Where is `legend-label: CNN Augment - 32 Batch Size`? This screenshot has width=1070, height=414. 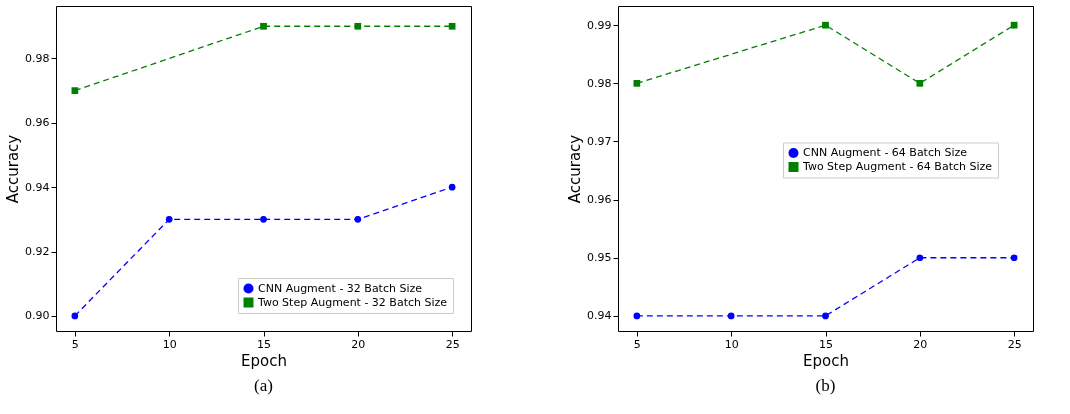
legend-label: CNN Augment - 32 Batch Size is located at coordinates (340, 288).